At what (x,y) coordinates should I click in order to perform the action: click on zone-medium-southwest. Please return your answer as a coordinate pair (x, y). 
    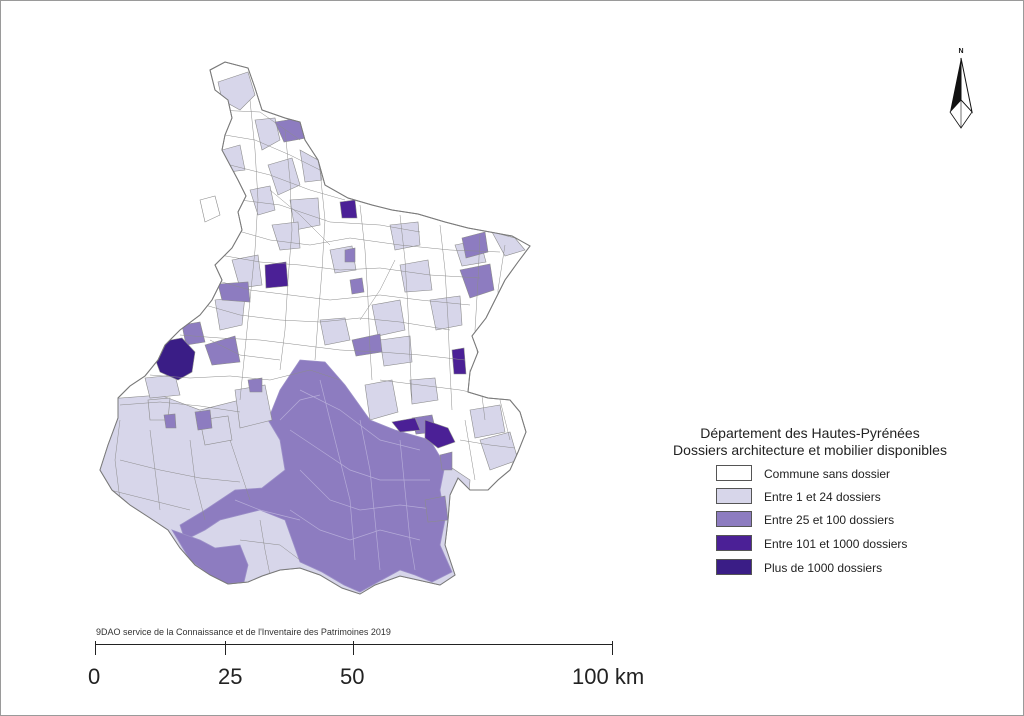
    Looking at the image, I should click on (210, 557).